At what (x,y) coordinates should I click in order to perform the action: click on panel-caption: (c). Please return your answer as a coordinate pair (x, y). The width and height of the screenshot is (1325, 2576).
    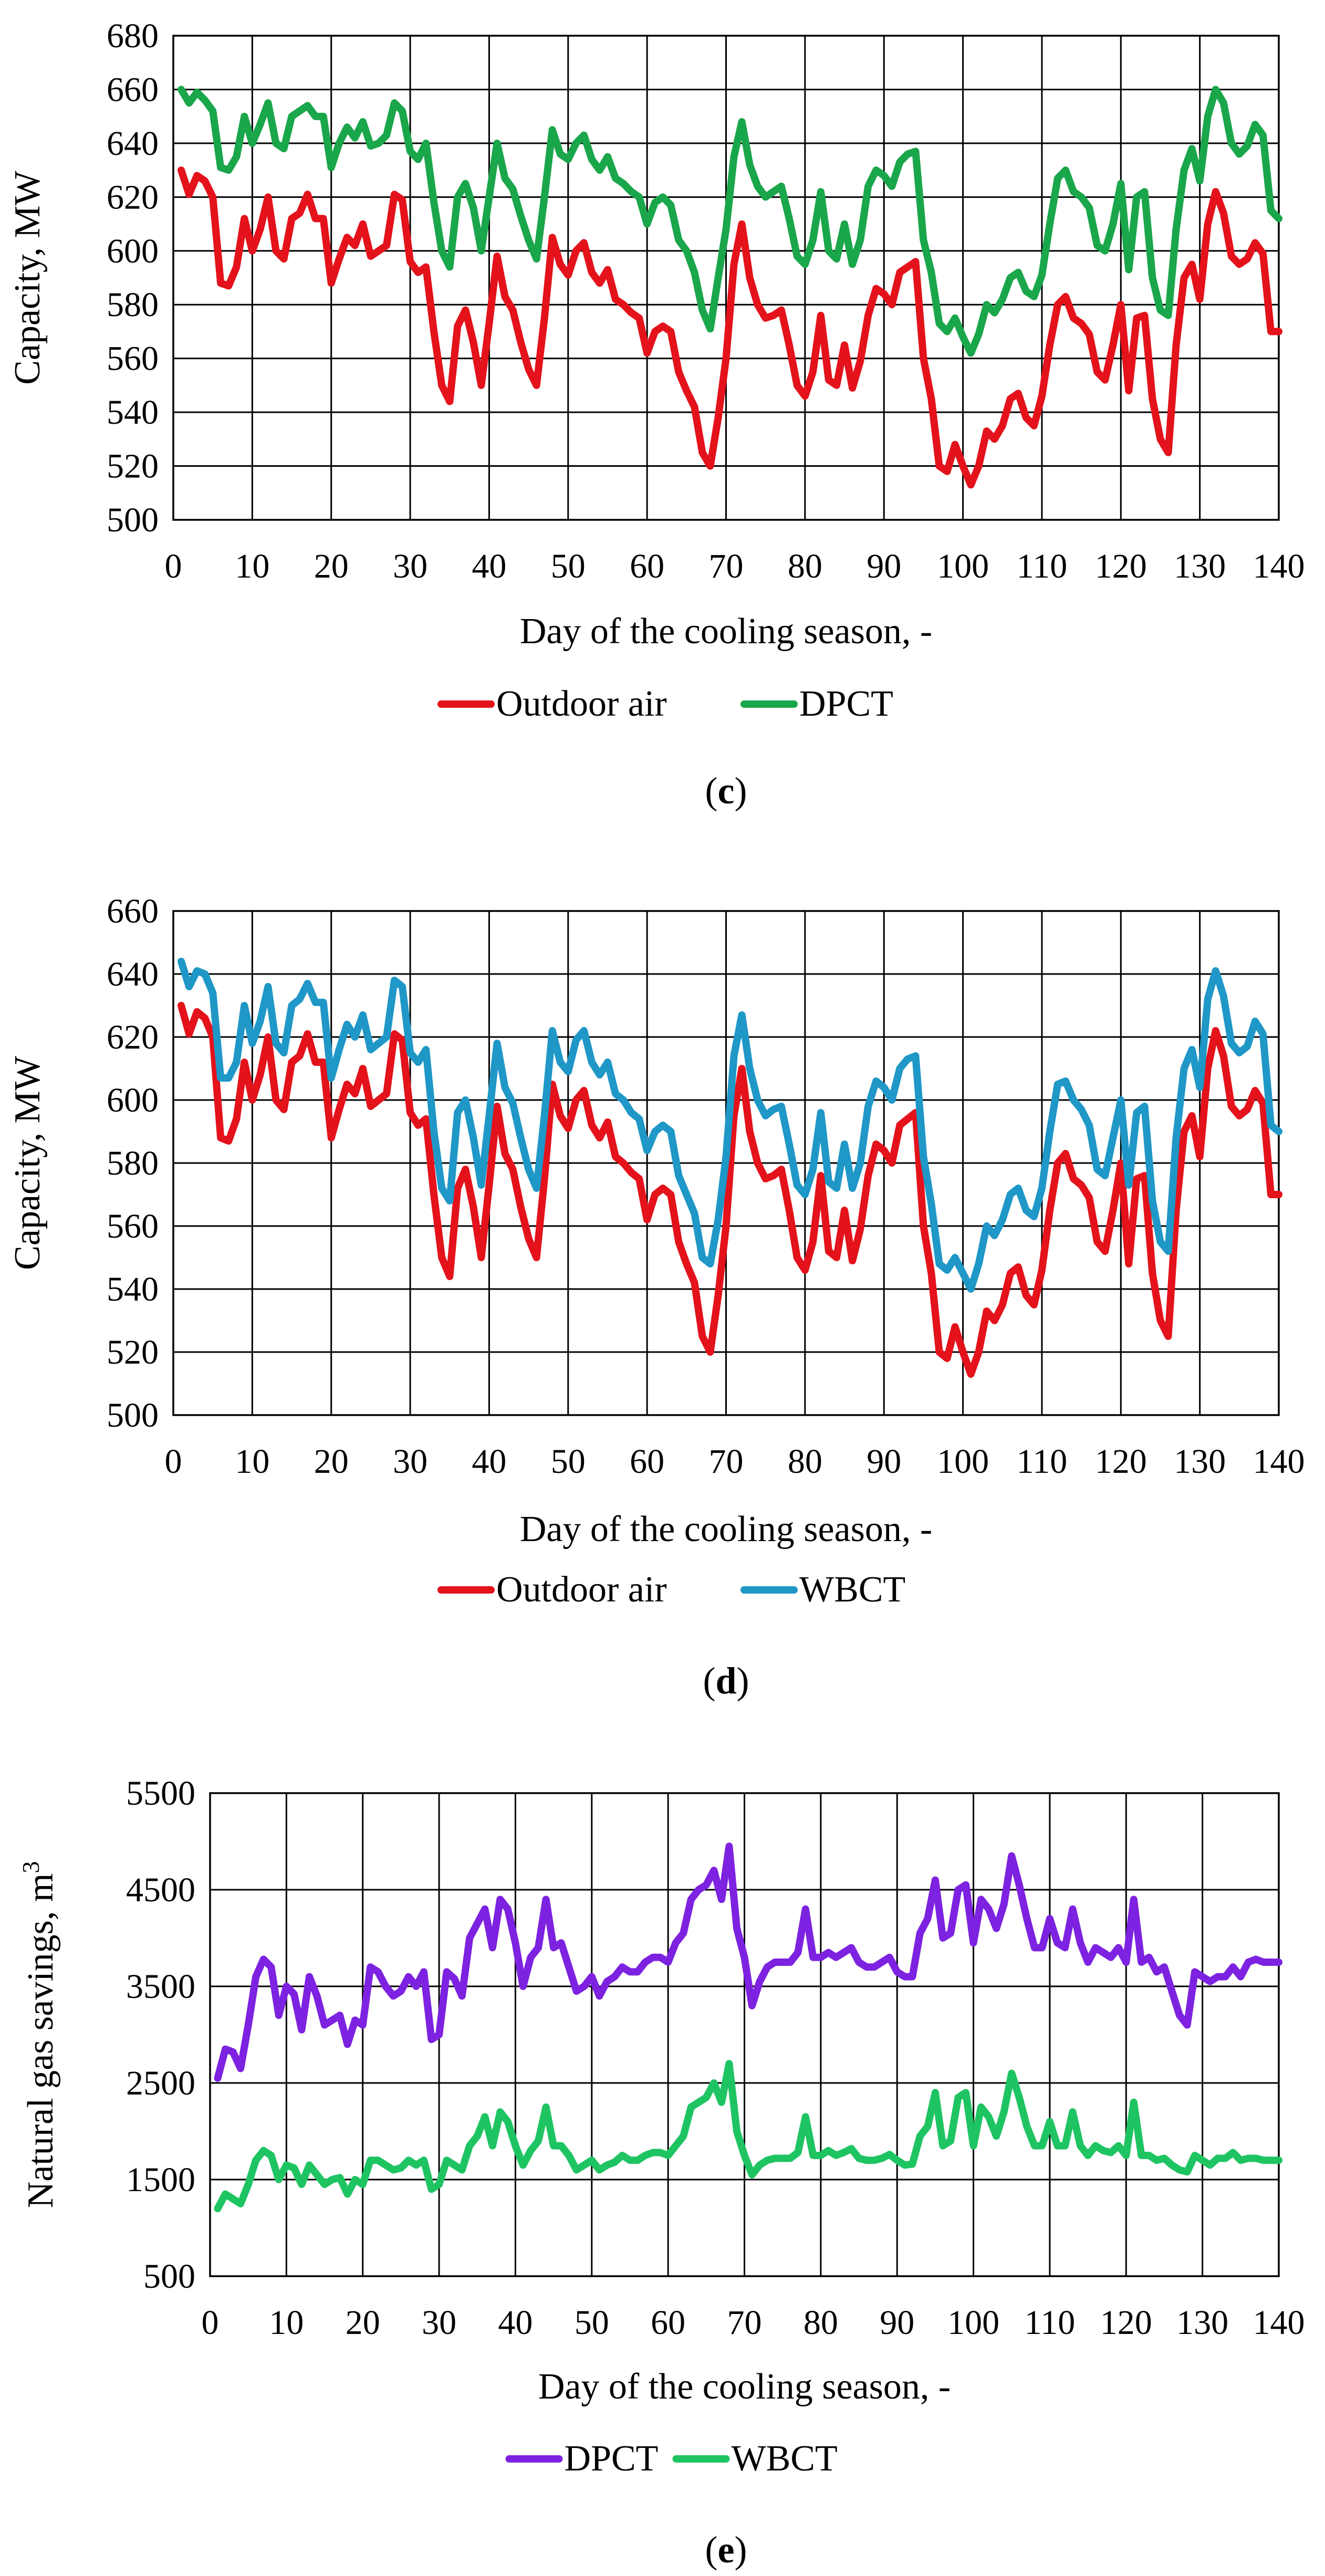
    Looking at the image, I should click on (726, 791).